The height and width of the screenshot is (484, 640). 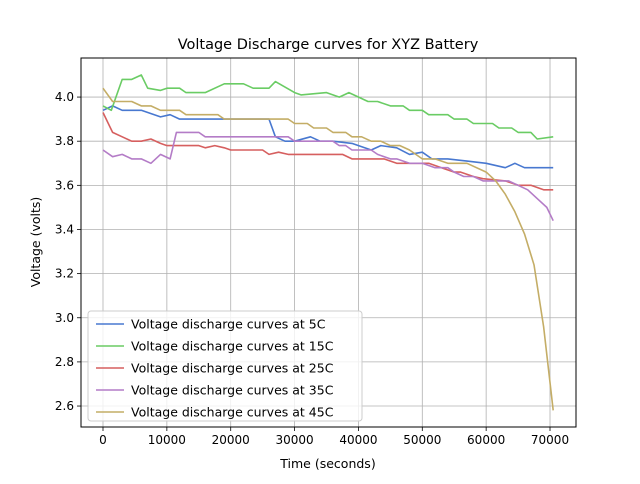 What do you see at coordinates (64, 362) in the screenshot?
I see `y-tick-label: 2.8` at bounding box center [64, 362].